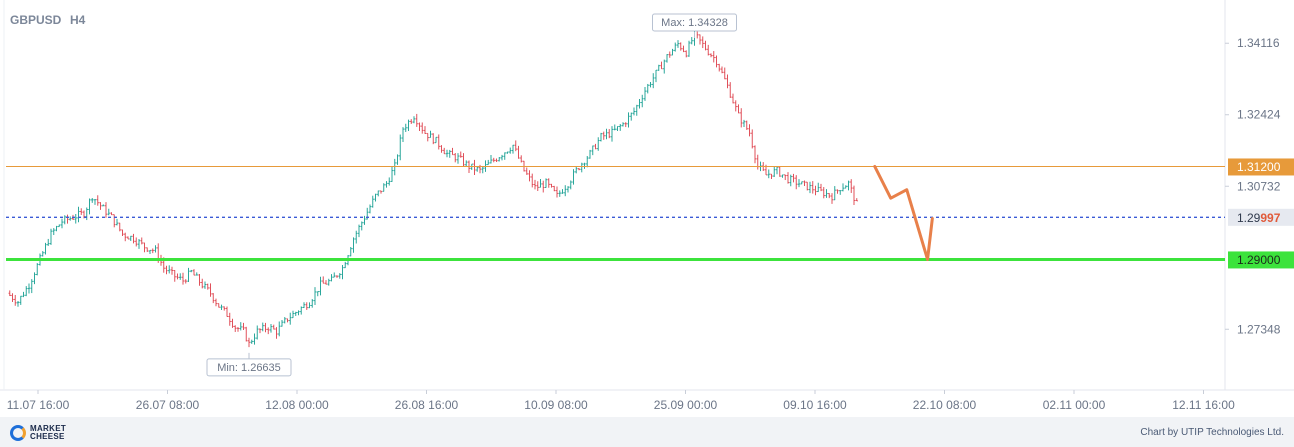  What do you see at coordinates (168, 405) in the screenshot?
I see `x-tick-label: 26.07 08:00` at bounding box center [168, 405].